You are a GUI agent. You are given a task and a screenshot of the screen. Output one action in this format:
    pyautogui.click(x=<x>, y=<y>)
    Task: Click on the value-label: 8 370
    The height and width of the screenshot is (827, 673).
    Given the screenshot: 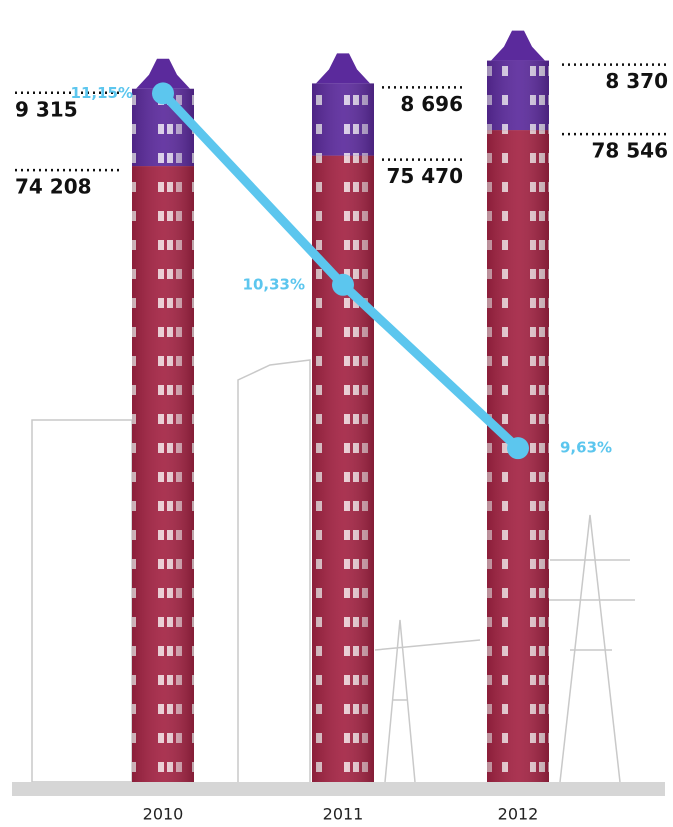 What is the action you would take?
    pyautogui.click(x=636, y=81)
    